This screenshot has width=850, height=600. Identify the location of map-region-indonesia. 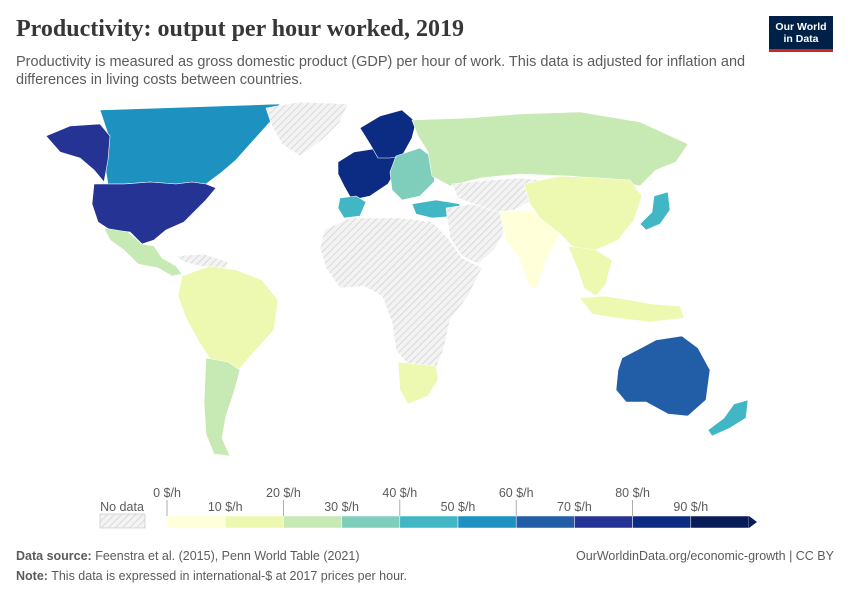
(632, 309).